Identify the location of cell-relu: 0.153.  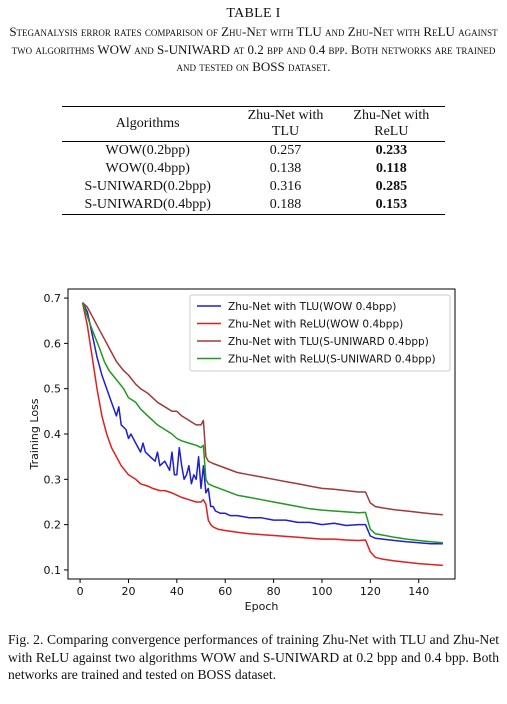
(391, 204).